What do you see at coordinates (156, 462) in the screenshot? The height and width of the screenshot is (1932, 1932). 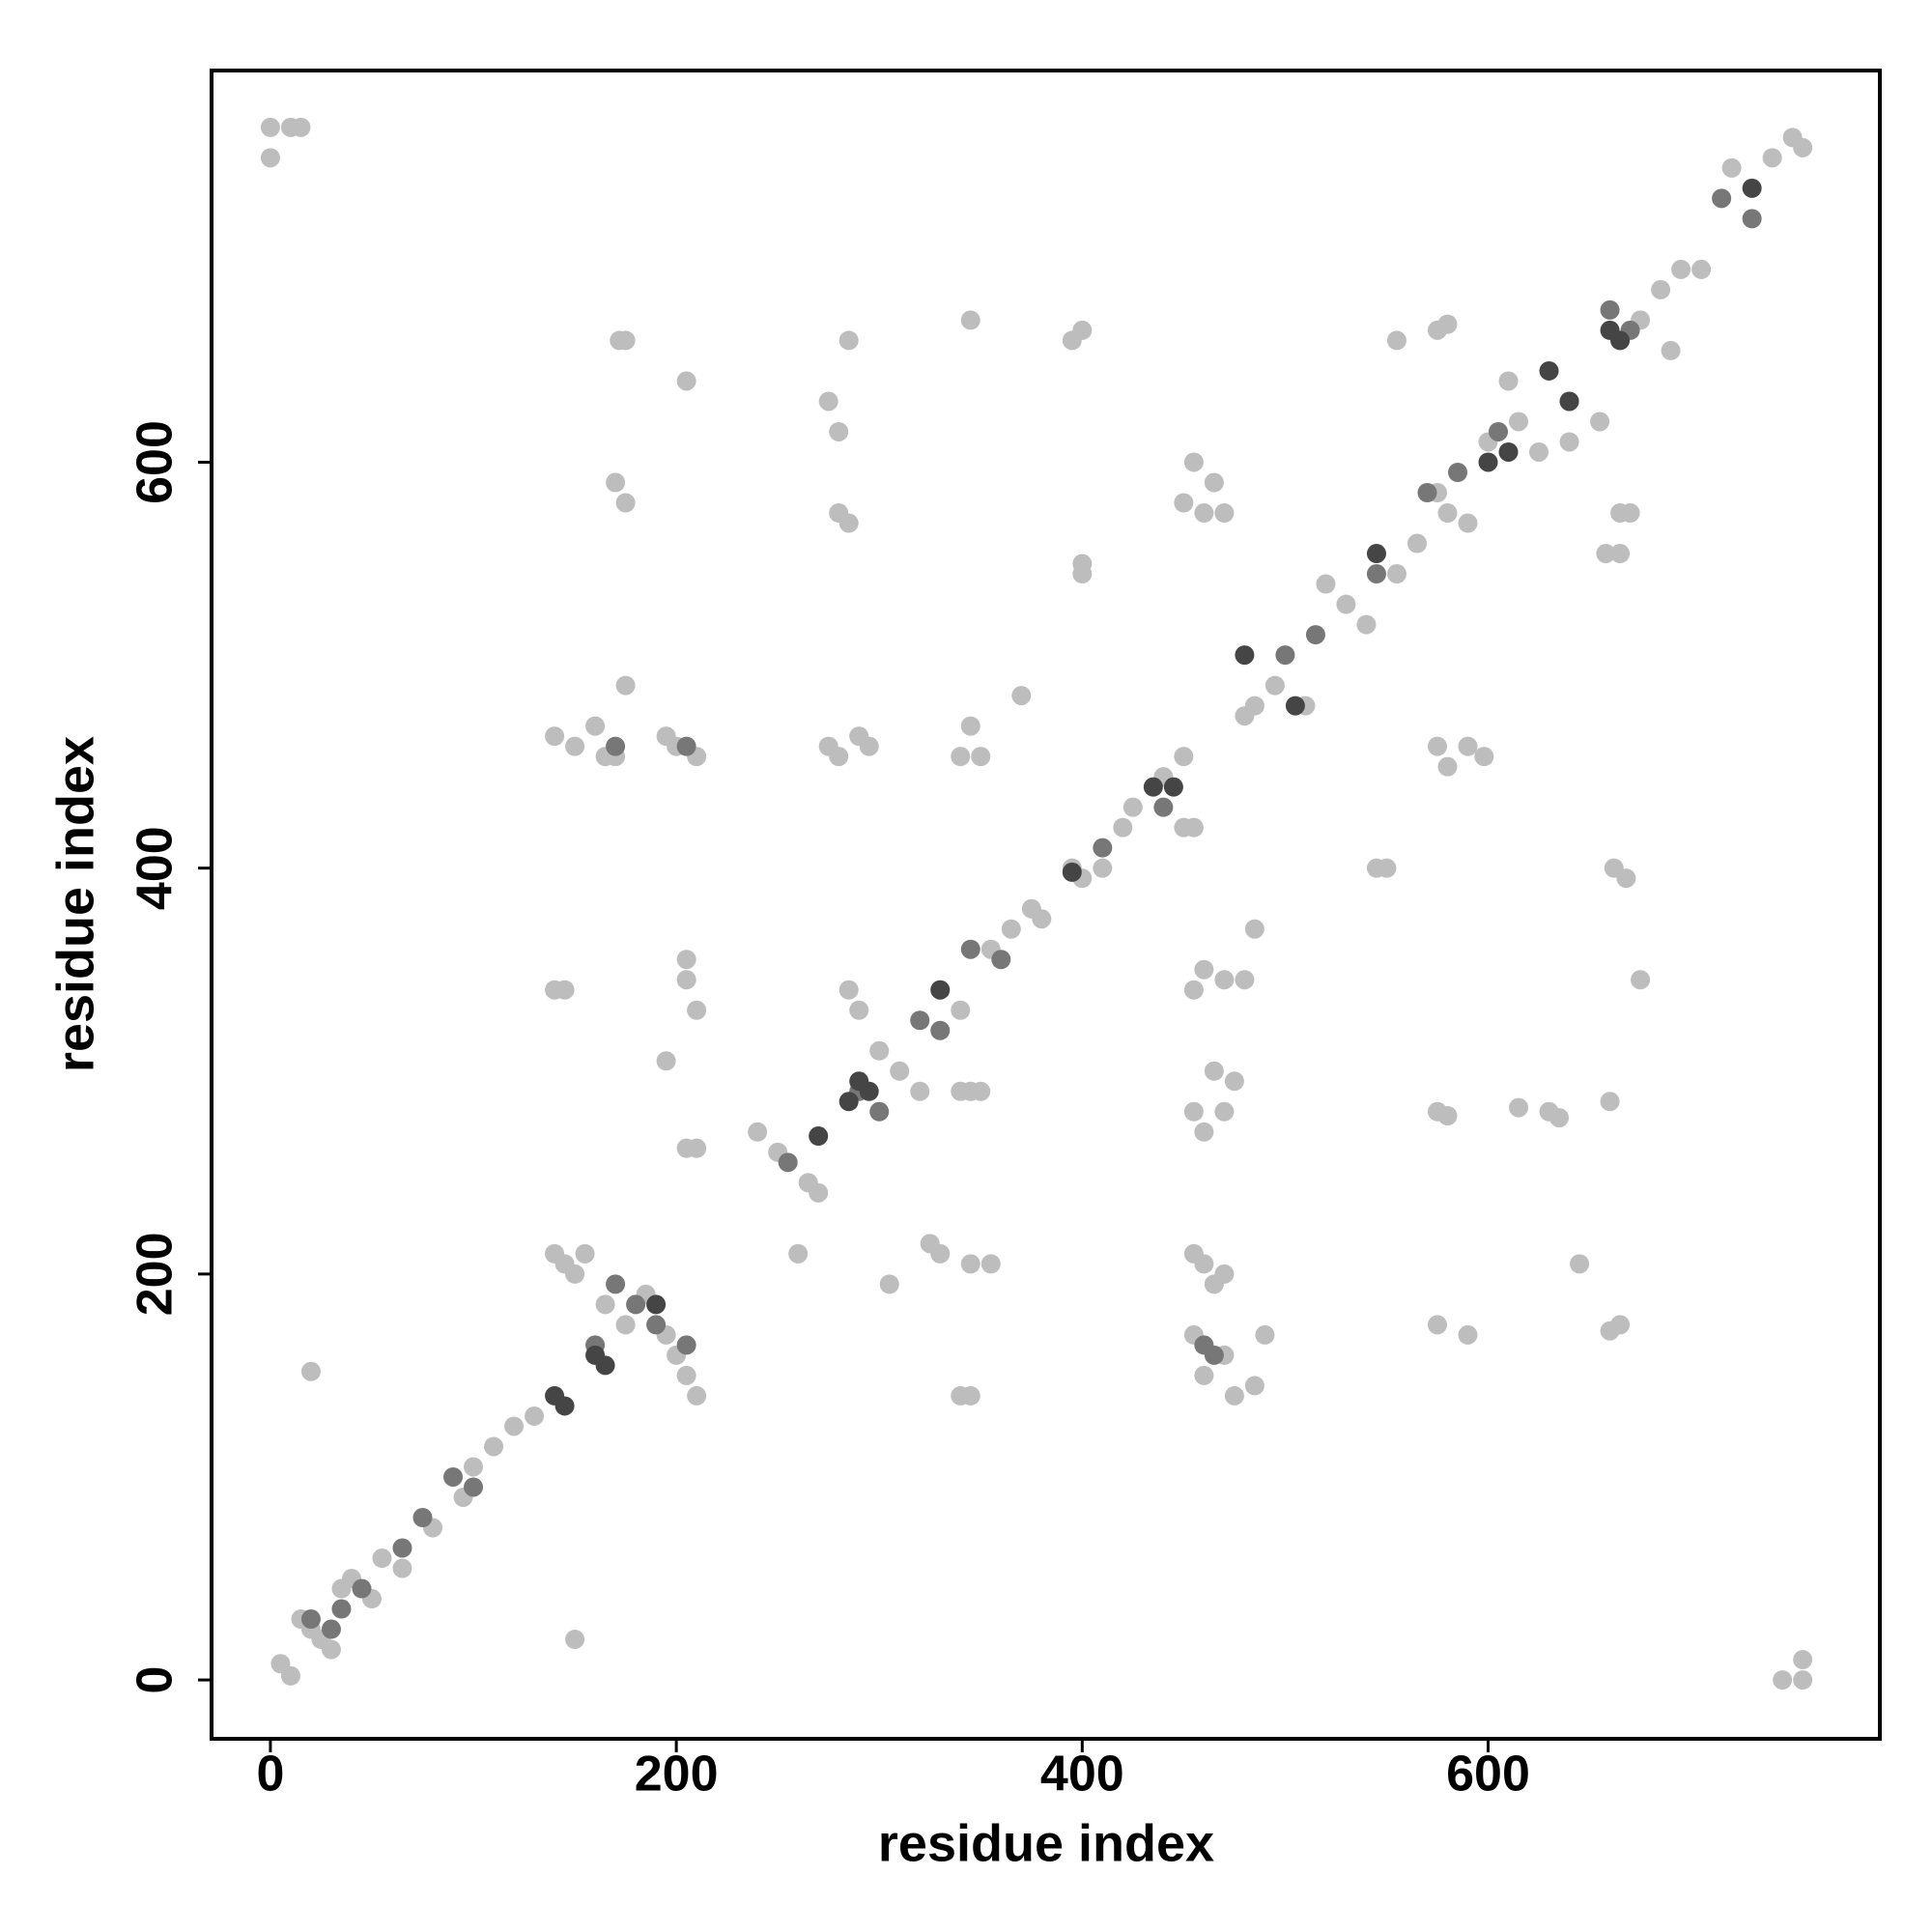 I see `y-tick-label: 600` at bounding box center [156, 462].